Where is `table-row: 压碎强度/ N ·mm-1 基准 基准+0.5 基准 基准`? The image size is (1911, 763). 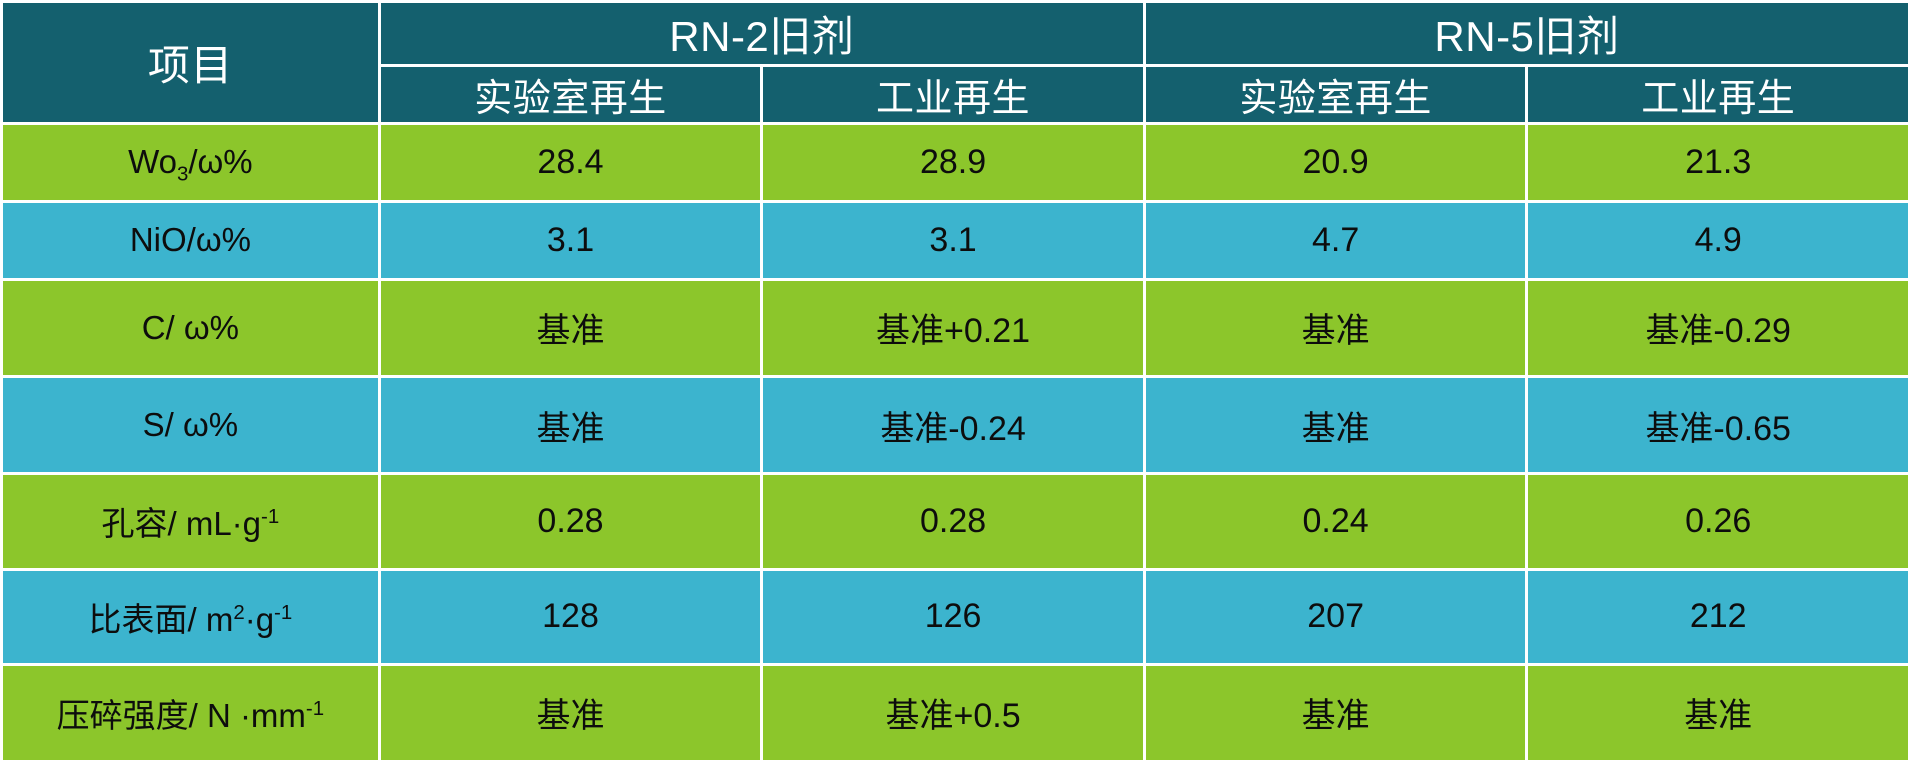 table-row: 压碎强度/ N ·mm-1 基准 基准+0.5 基准 基准 is located at coordinates (955, 712).